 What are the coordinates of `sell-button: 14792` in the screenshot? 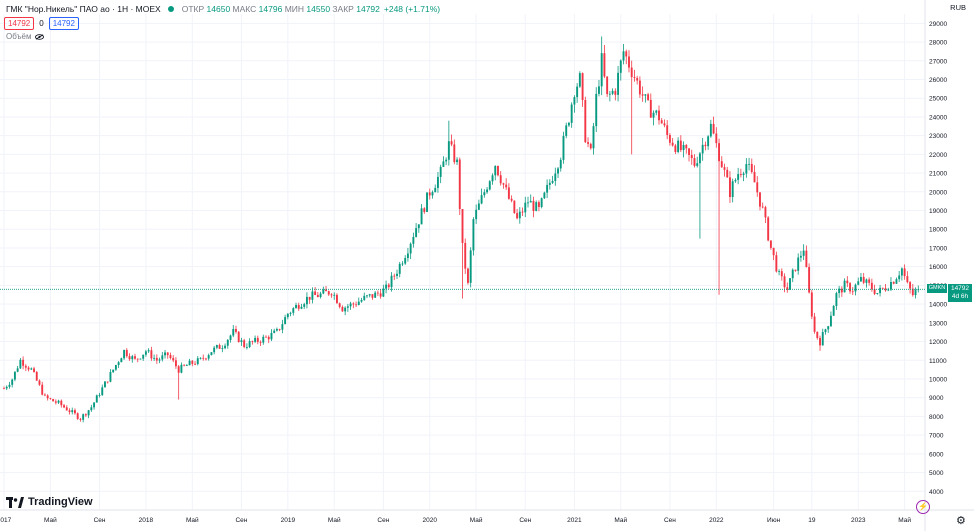 It's located at (19, 23).